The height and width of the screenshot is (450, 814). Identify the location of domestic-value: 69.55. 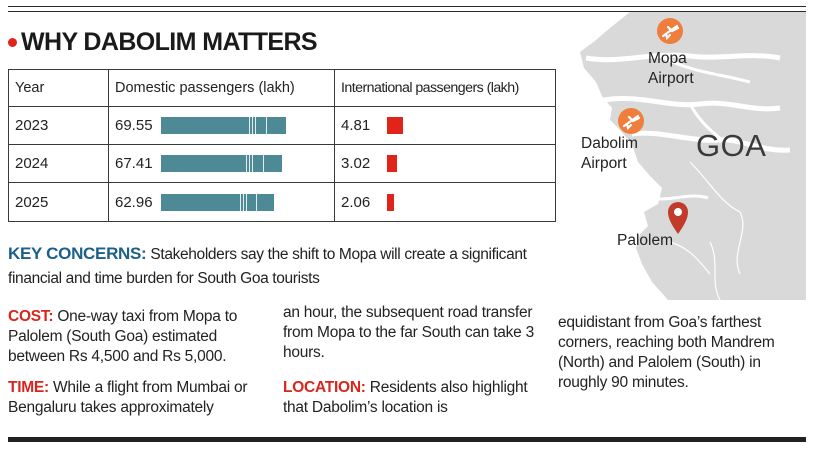
(134, 125).